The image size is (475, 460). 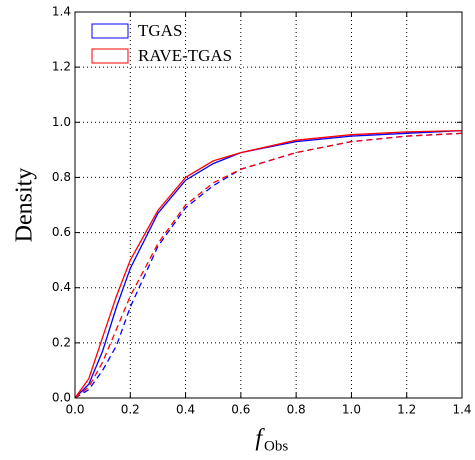 What do you see at coordinates (61, 177) in the screenshot?
I see `y-tick-label: 0.8` at bounding box center [61, 177].